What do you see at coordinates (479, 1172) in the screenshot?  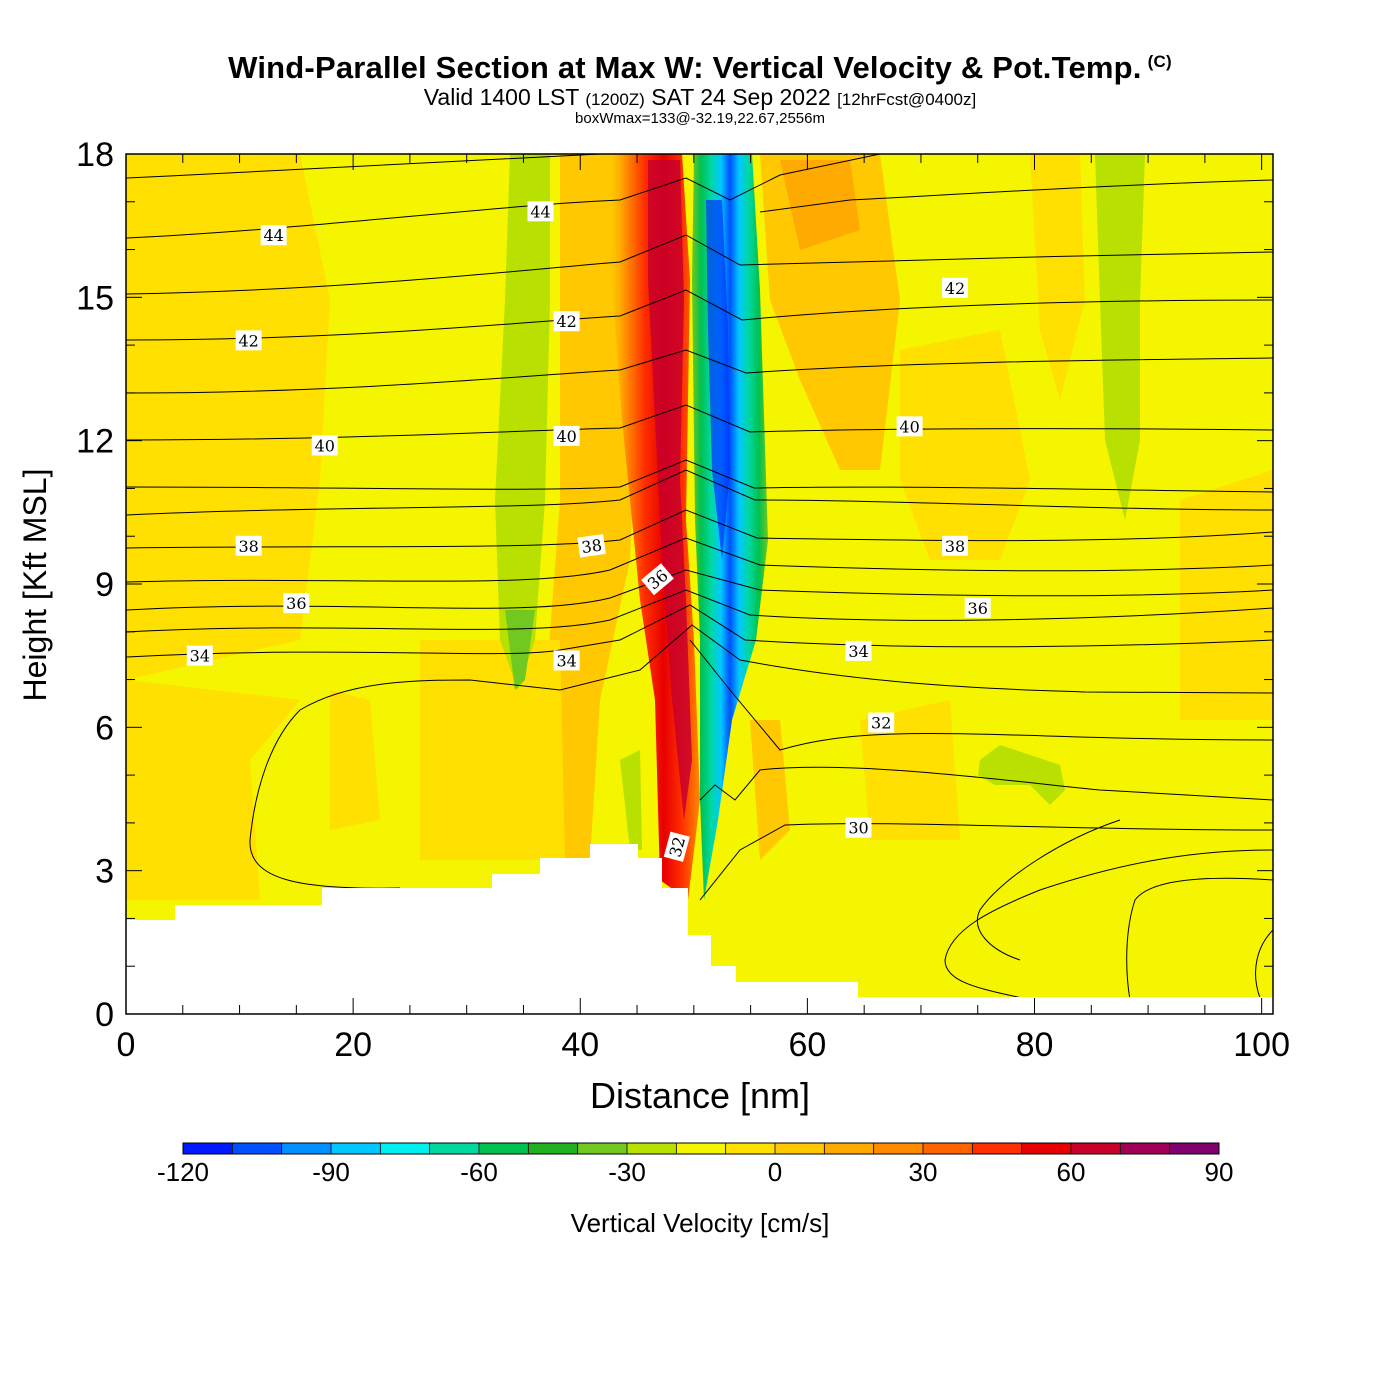 I see `colorbar-tick-label: -60` at bounding box center [479, 1172].